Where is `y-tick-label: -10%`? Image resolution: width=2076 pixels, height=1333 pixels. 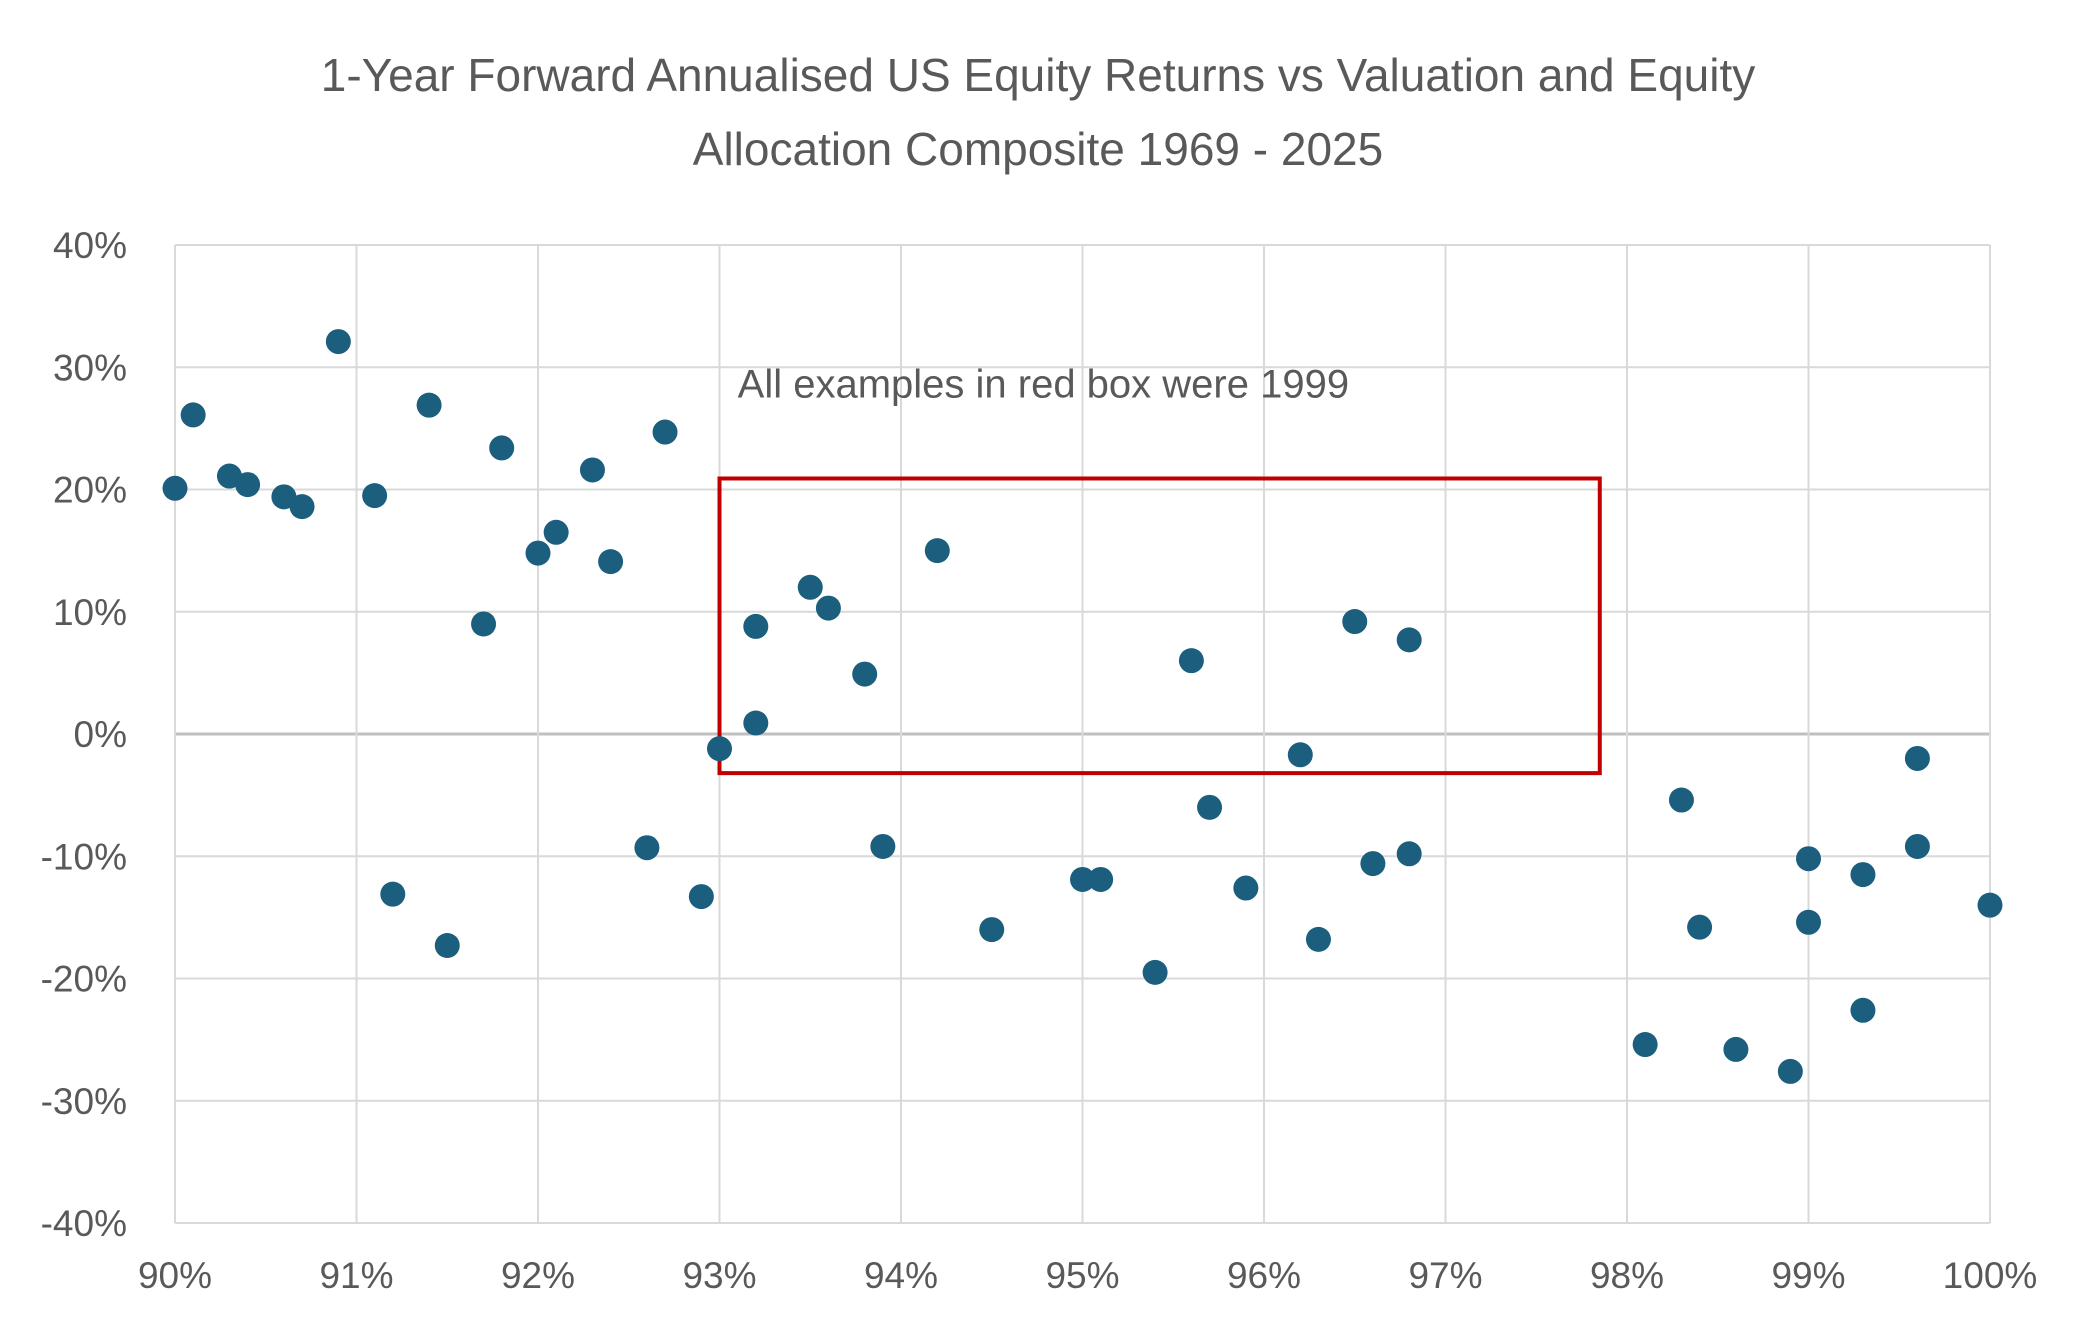
y-tick-label: -10% is located at coordinates (84, 856).